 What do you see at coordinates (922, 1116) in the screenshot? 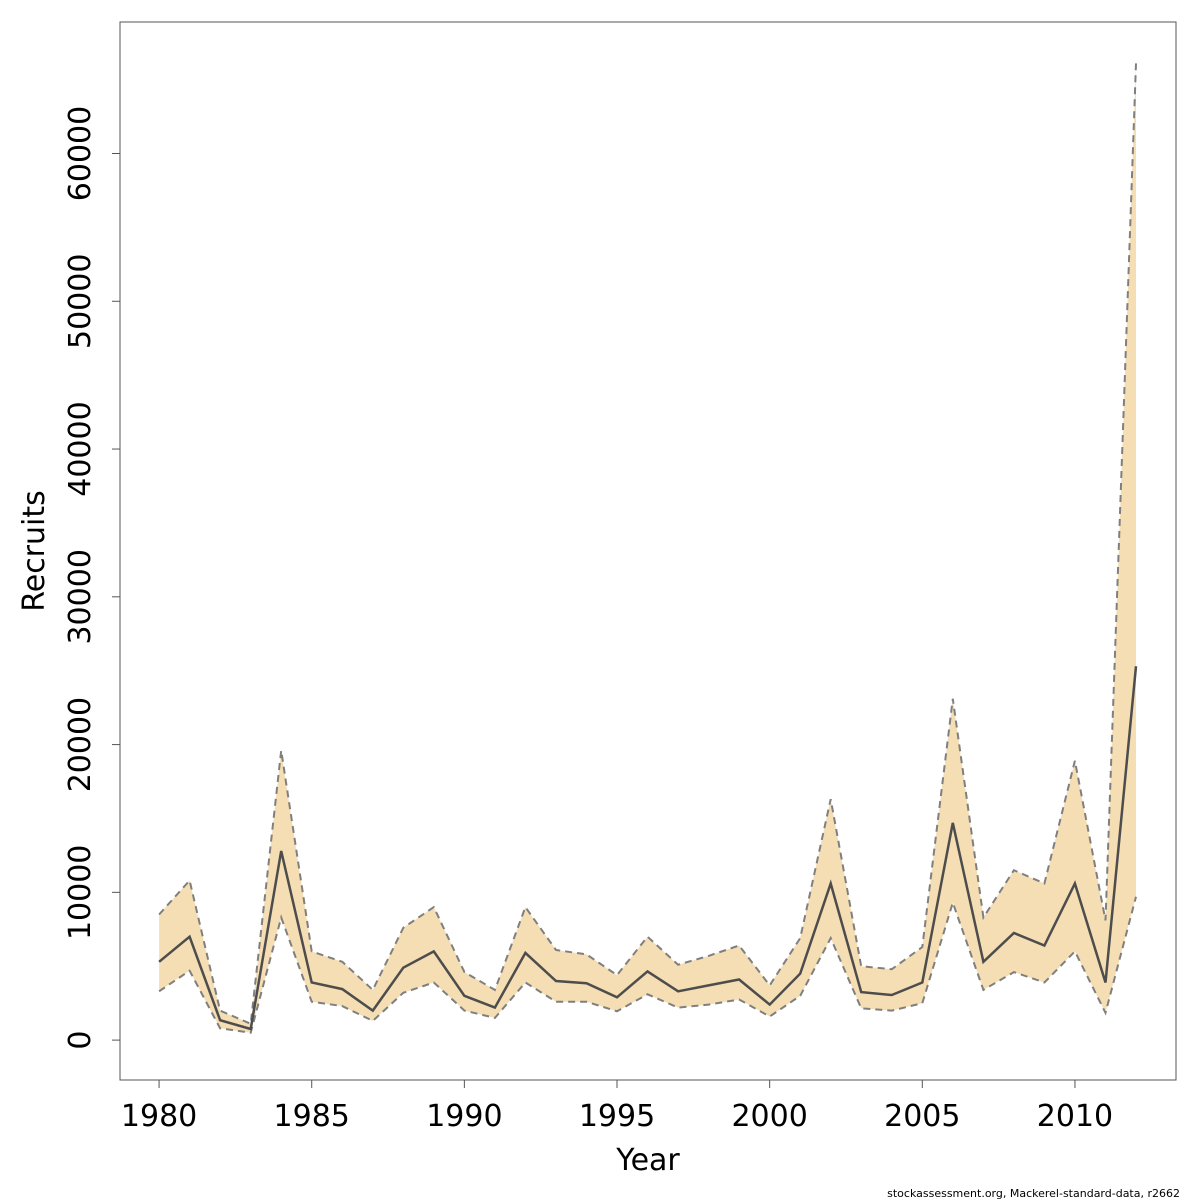
I see `x-tick-label: 2005` at bounding box center [922, 1116].